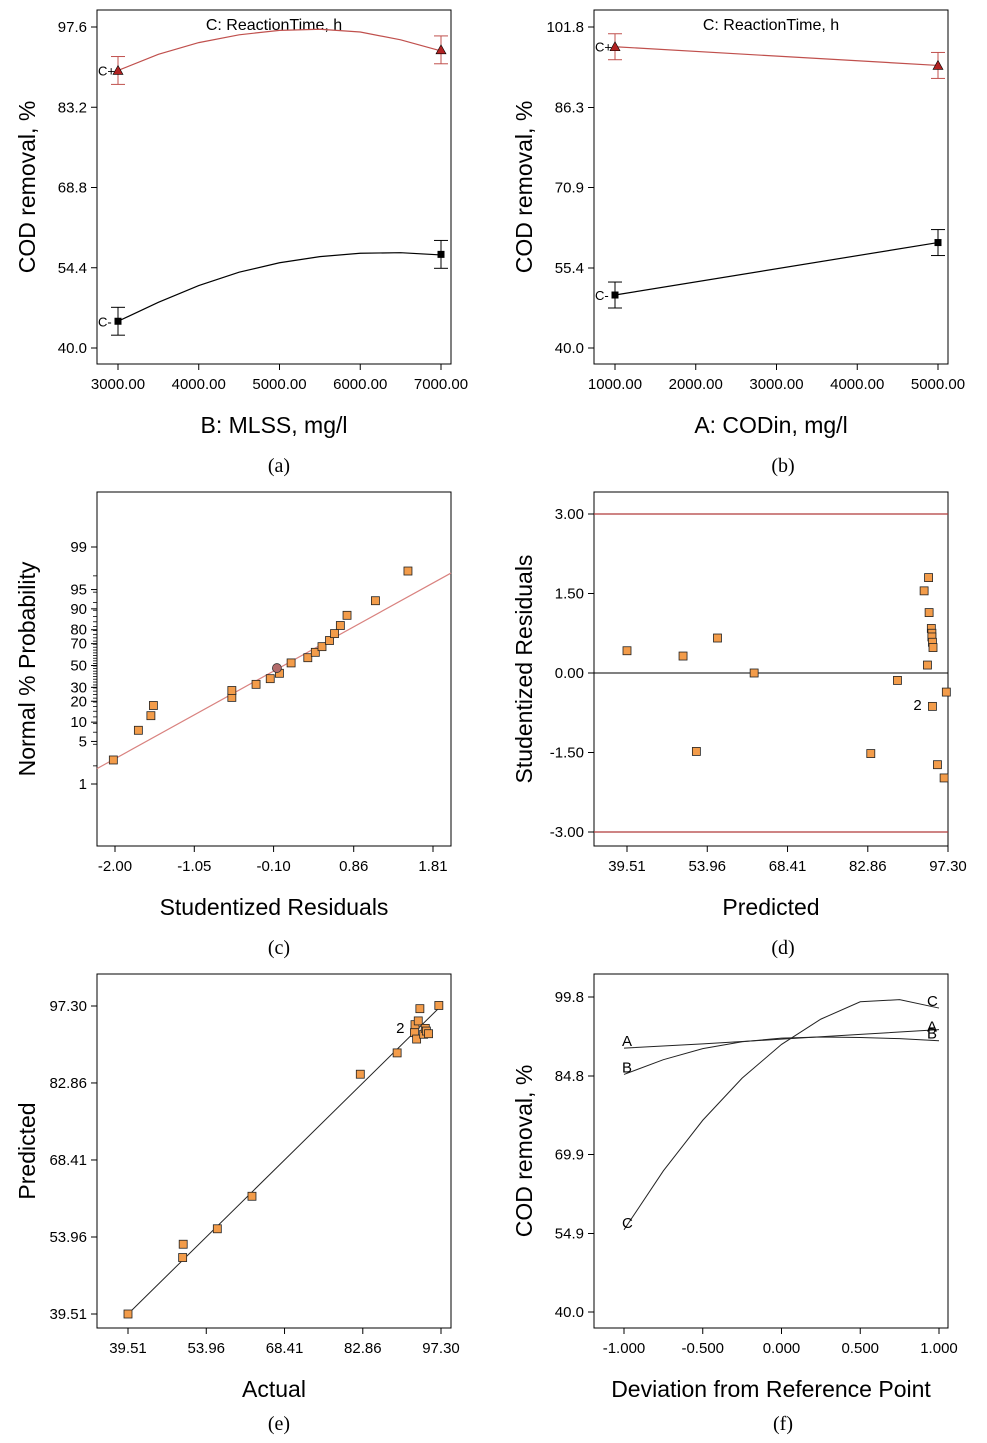 The width and height of the screenshot is (987, 1443). What do you see at coordinates (569, 1234) in the screenshot?
I see `y-tick-label: 54.9` at bounding box center [569, 1234].